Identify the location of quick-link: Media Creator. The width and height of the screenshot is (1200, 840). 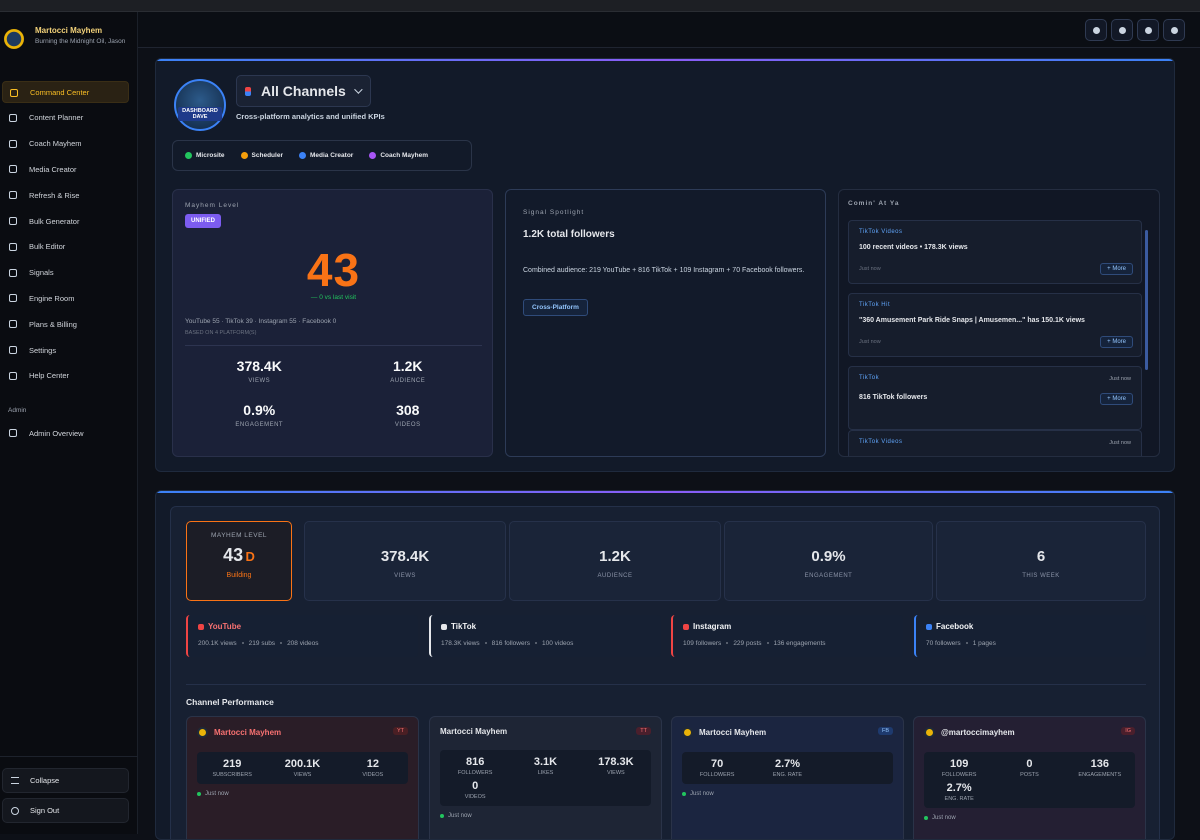
(325, 155).